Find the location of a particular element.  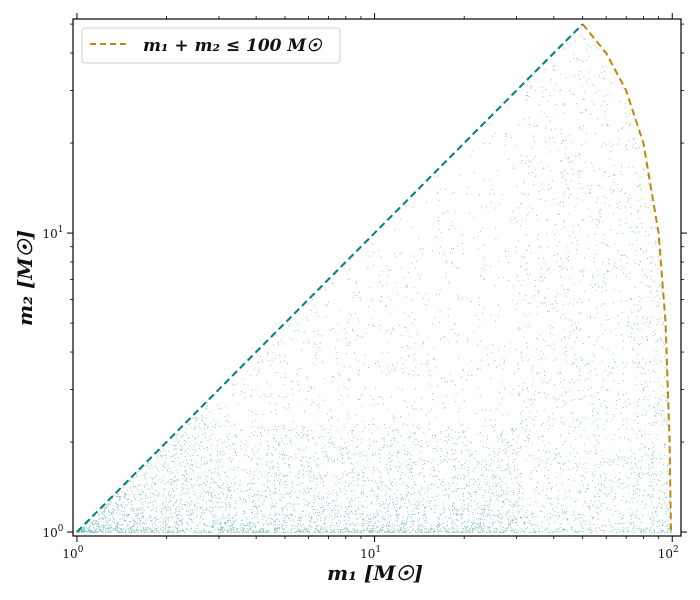

y-tick-label: 10¹ is located at coordinates (52, 233).